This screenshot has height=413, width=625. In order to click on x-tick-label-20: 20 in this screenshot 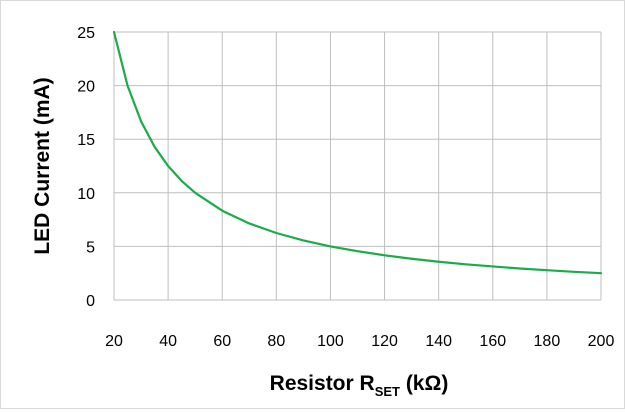, I will do `click(114, 341)`.